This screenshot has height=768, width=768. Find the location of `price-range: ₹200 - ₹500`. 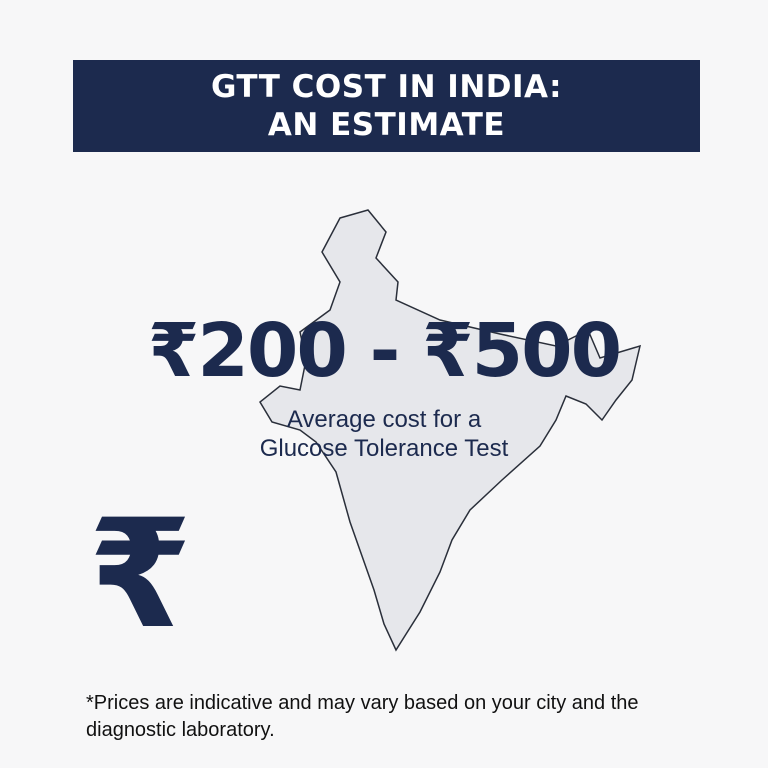

price-range: ₹200 - ₹500 is located at coordinates (384, 351).